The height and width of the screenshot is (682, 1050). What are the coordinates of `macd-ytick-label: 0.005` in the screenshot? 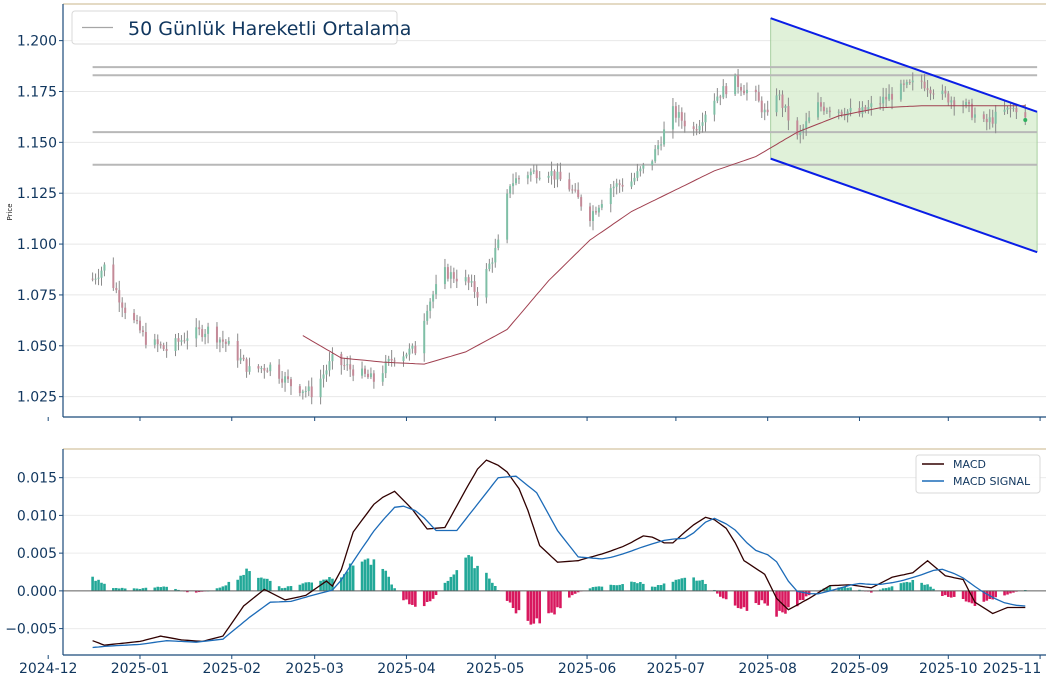 It's located at (37, 554).